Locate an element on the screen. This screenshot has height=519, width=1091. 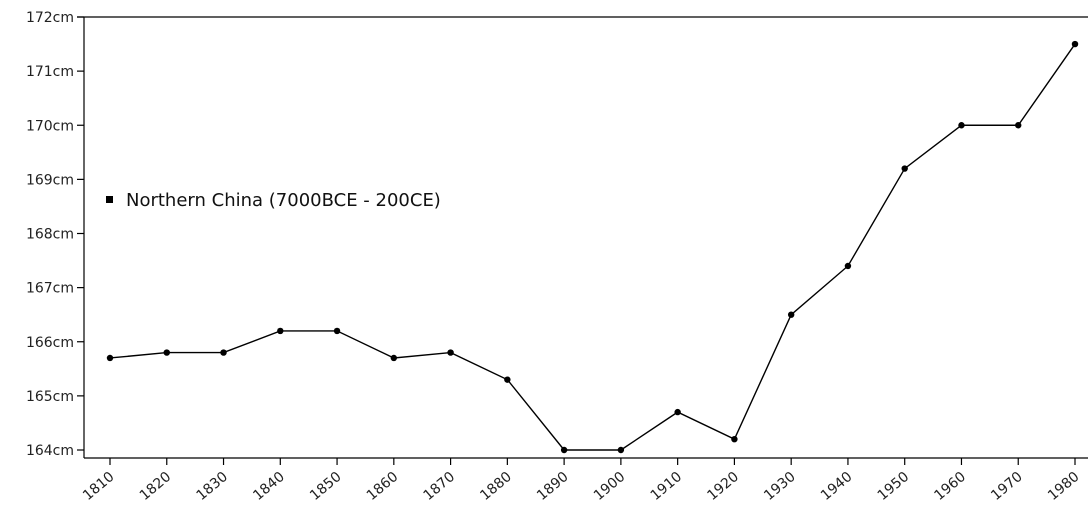
x-tick-label: 1820 is located at coordinates (156, 486).